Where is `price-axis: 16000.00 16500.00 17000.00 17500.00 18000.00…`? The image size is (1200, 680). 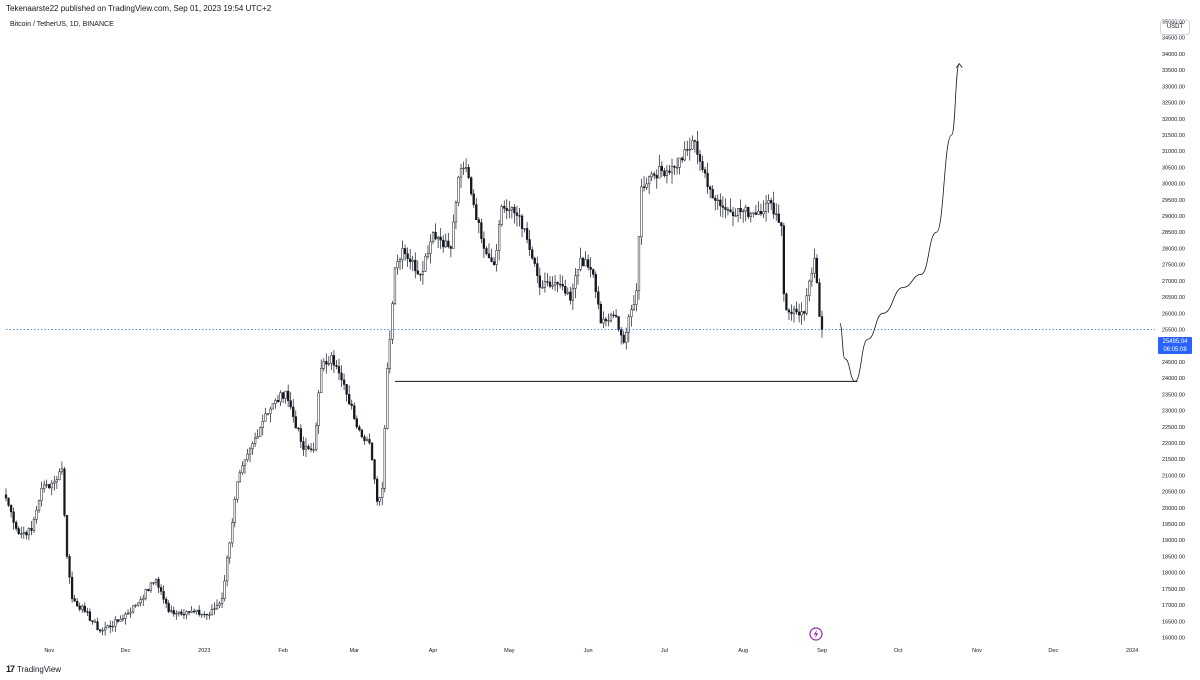
price-axis: 16000.00 16500.00 17000.00 17500.00 18000.00… is located at coordinates (1173, 330).